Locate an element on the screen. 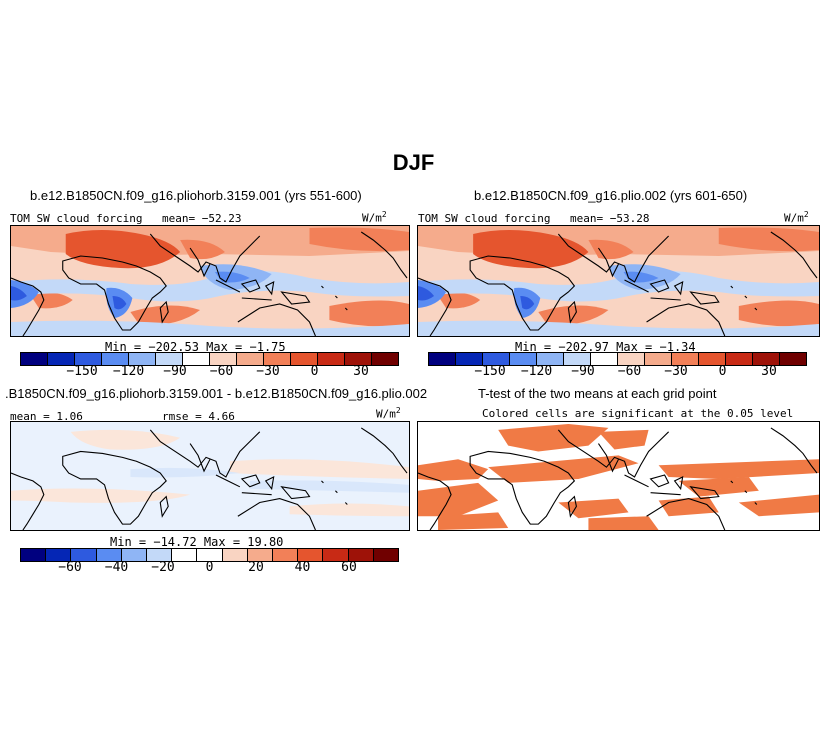 This screenshot has height=733, width=827. colorbar-tick-label: 30 is located at coordinates (361, 371).